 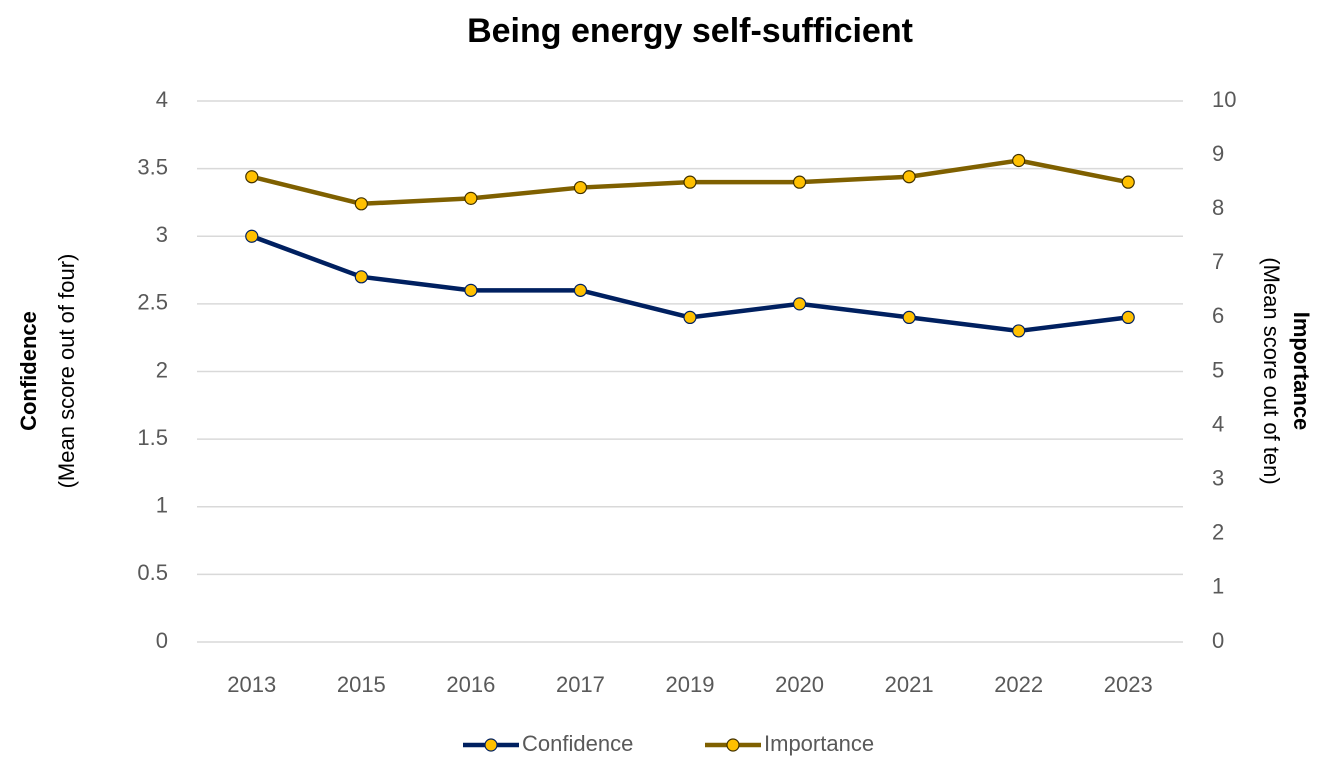 I want to click on x-tick-label: 2013, so click(x=251, y=684).